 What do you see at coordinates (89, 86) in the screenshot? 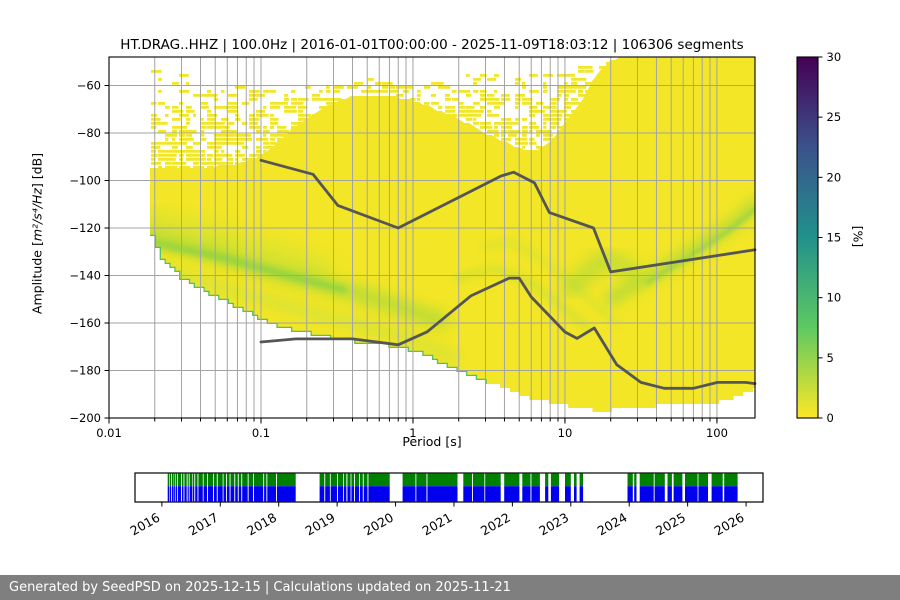
I see `y-tick-label: −60` at bounding box center [89, 86].